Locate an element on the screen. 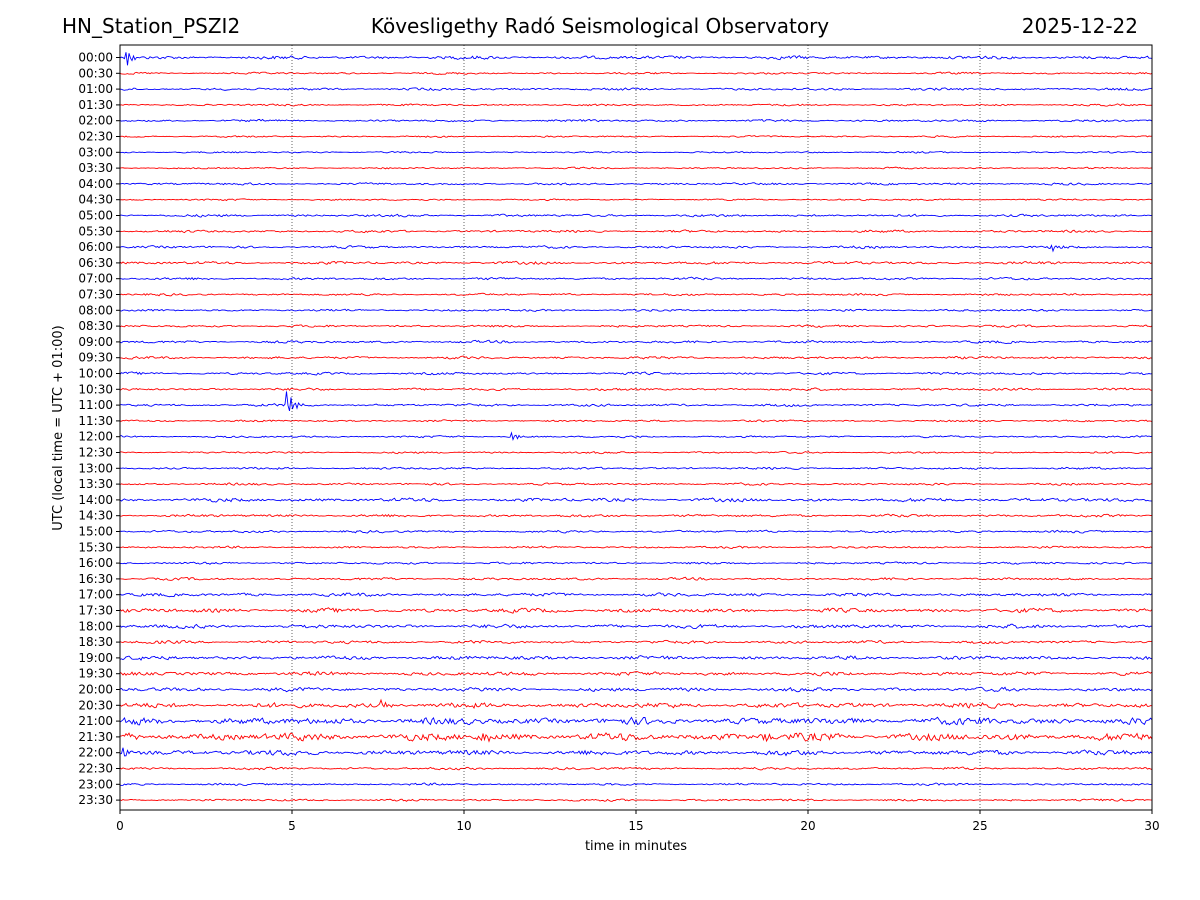 The image size is (1200, 900). y-tick-label: 01:00 is located at coordinates (95, 89).